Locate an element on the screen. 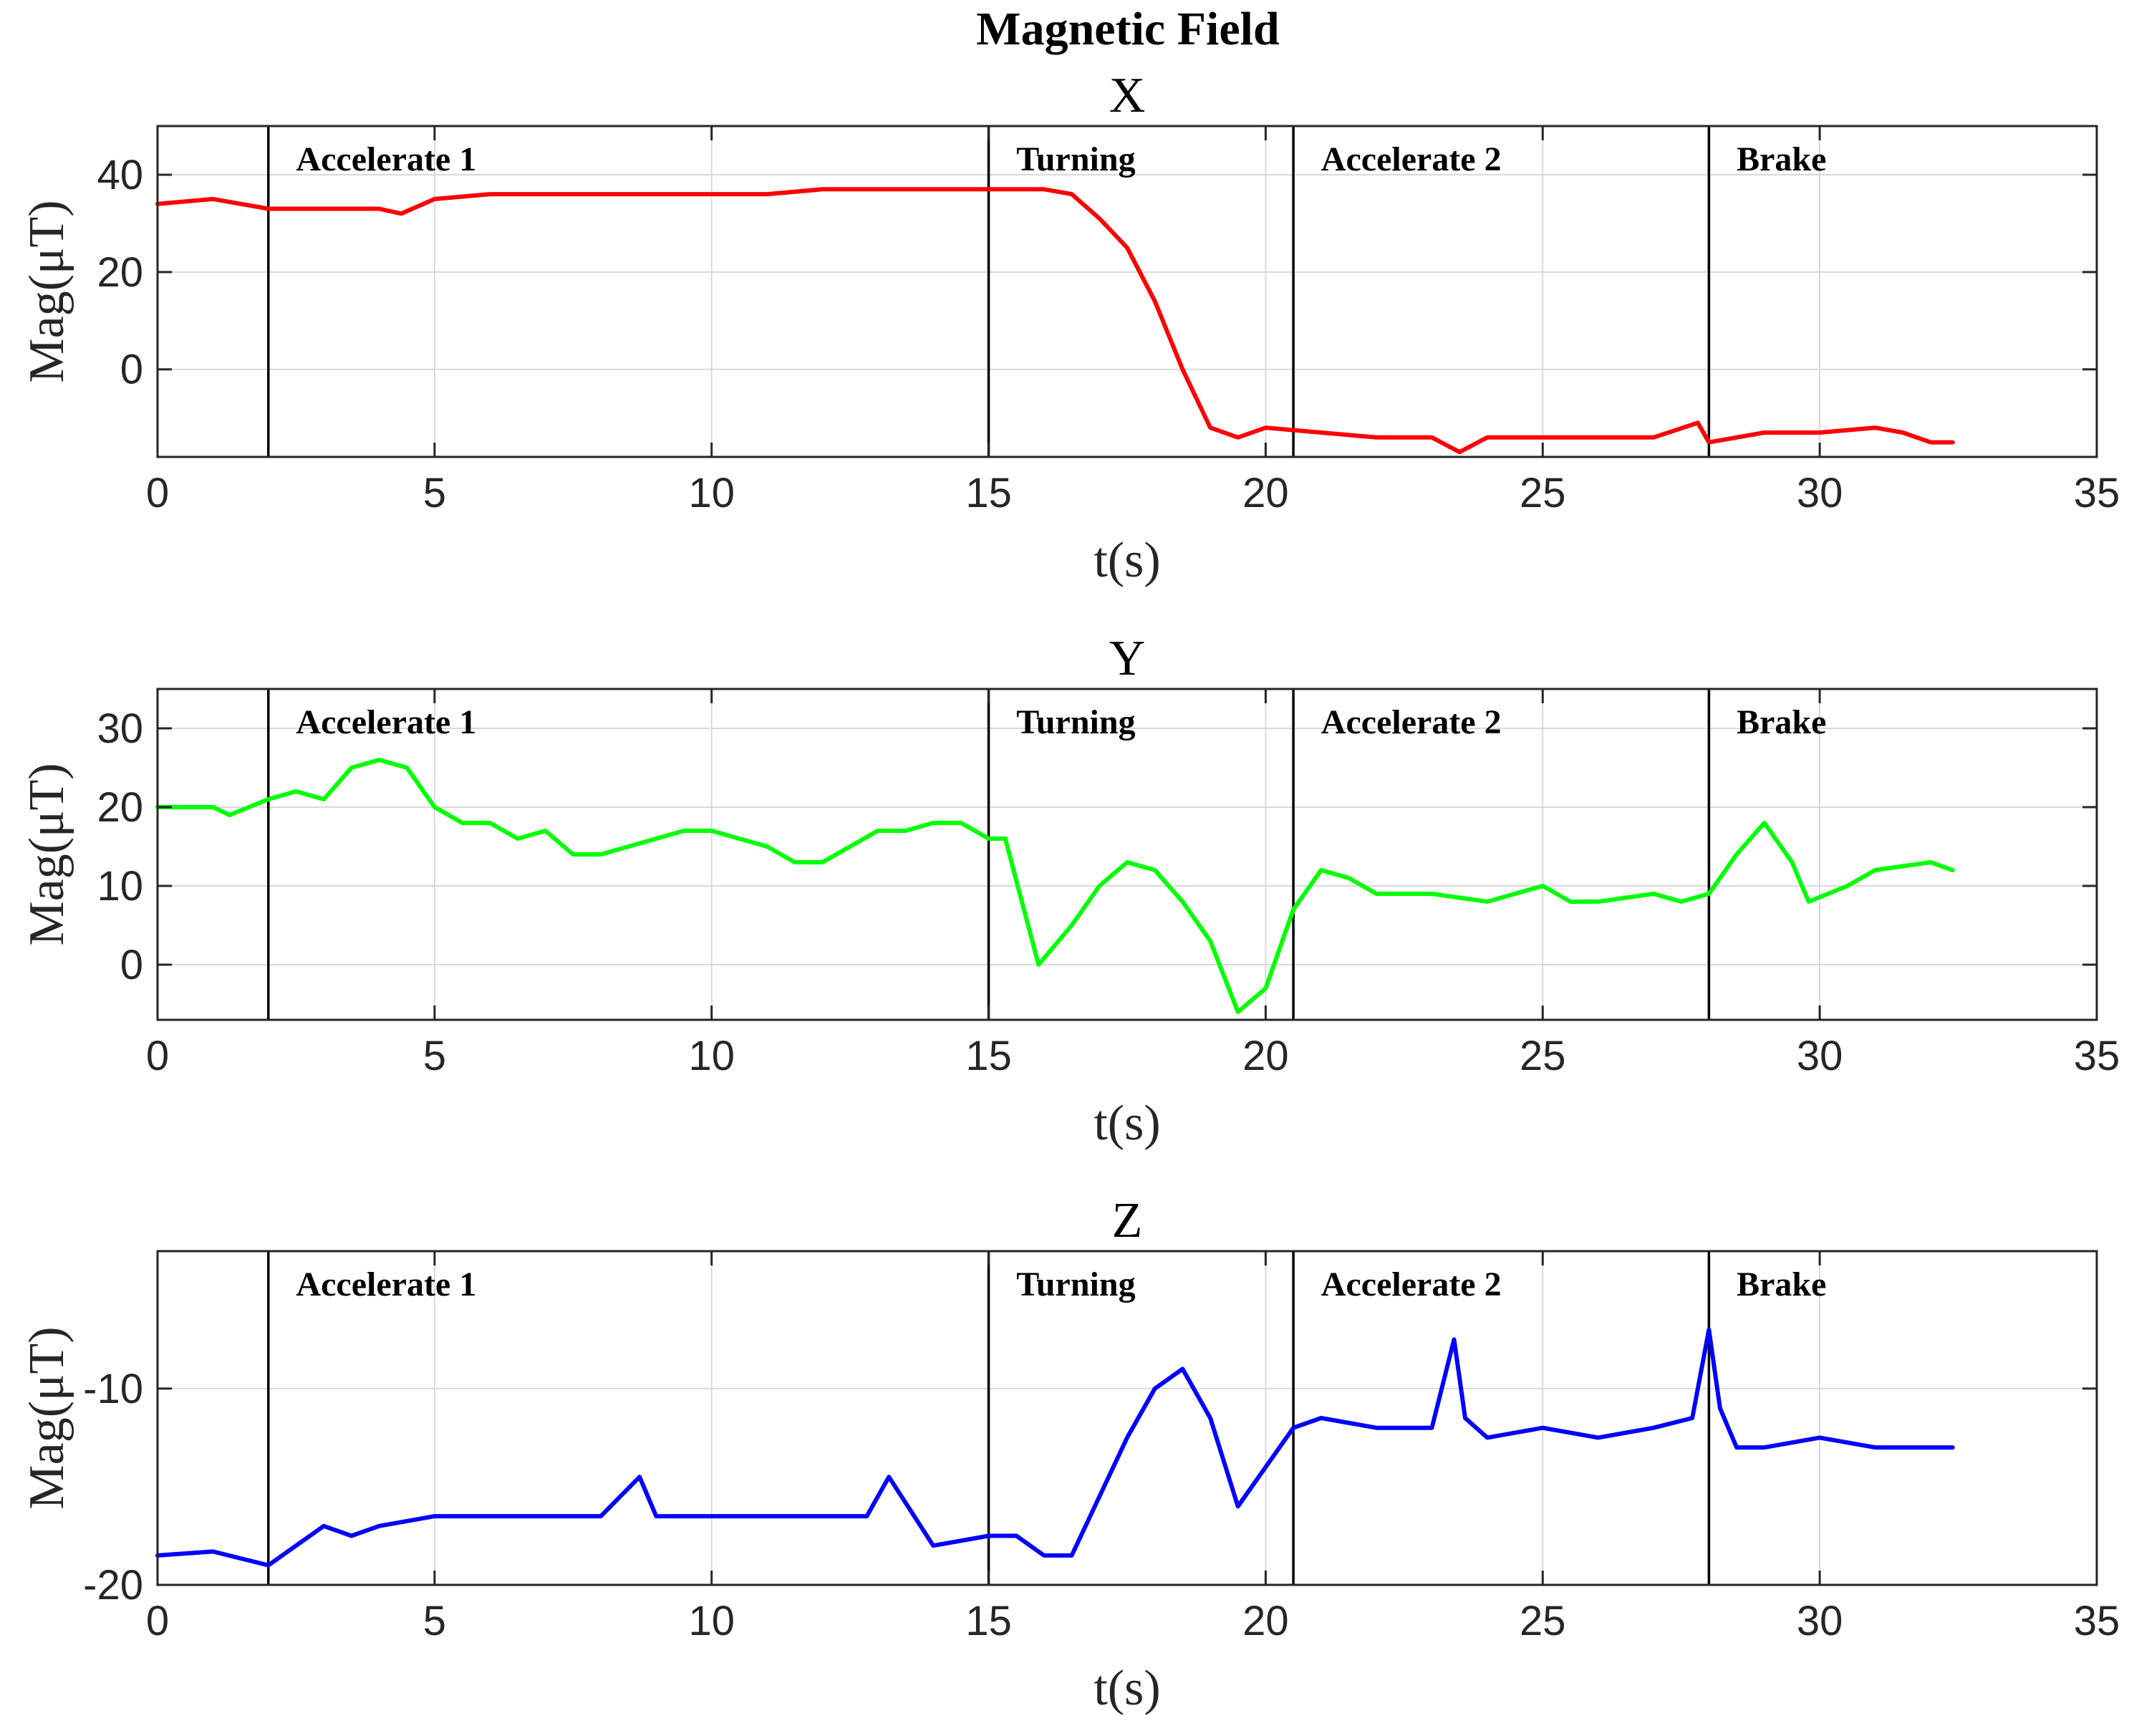 The image size is (2134, 1736). series-line-y is located at coordinates (1055, 886).